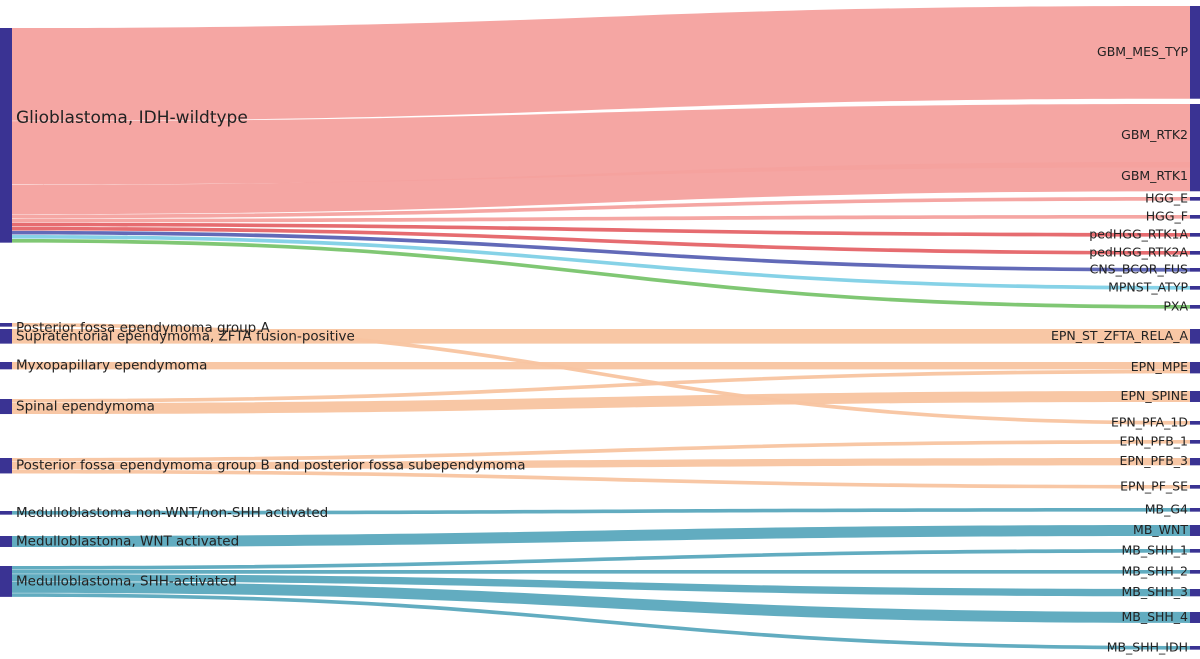  I want to click on link-pfb-to-epn_pfb3, so click(601, 464).